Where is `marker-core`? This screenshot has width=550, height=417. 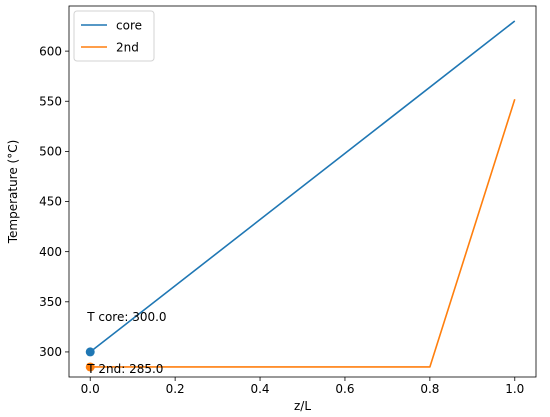 marker-core is located at coordinates (90, 352).